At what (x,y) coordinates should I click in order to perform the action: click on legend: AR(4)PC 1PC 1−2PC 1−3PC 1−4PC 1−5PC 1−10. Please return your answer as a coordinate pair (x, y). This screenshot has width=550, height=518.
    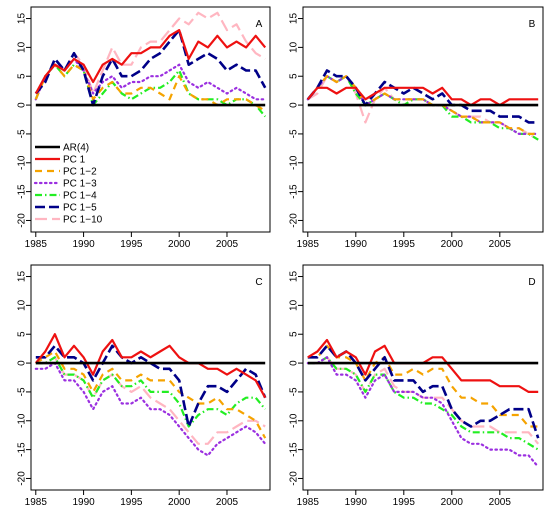
    Looking at the image, I should click on (68, 184).